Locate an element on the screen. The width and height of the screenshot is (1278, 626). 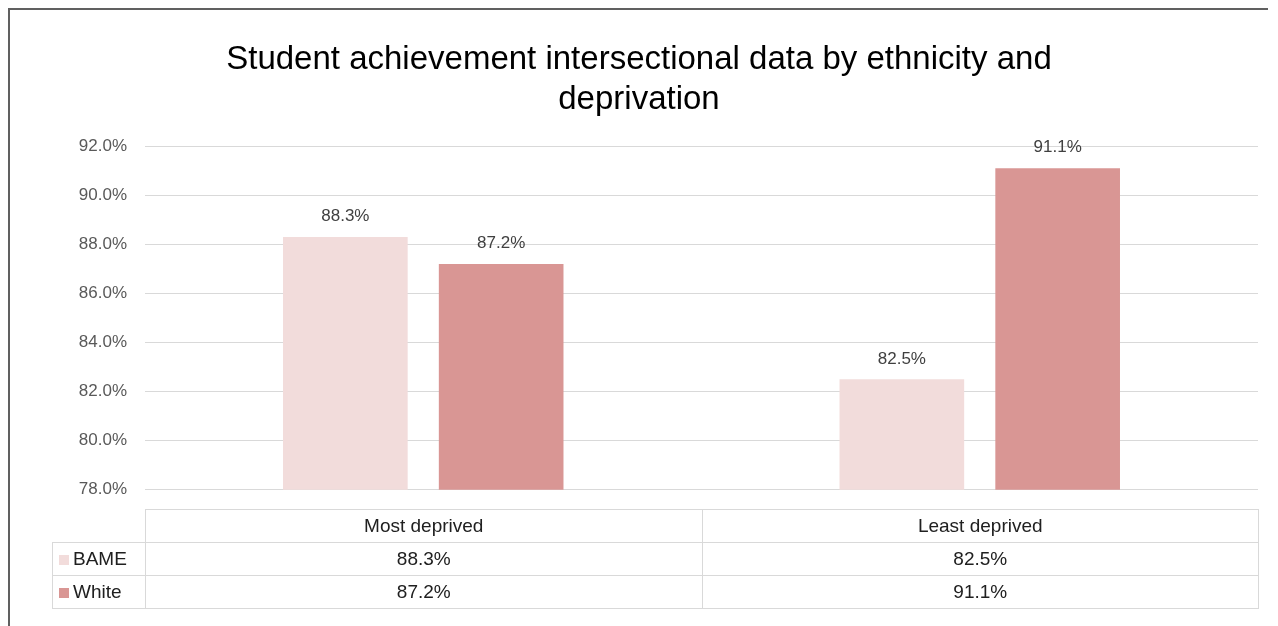
legend-label: BAME is located at coordinates (100, 558).